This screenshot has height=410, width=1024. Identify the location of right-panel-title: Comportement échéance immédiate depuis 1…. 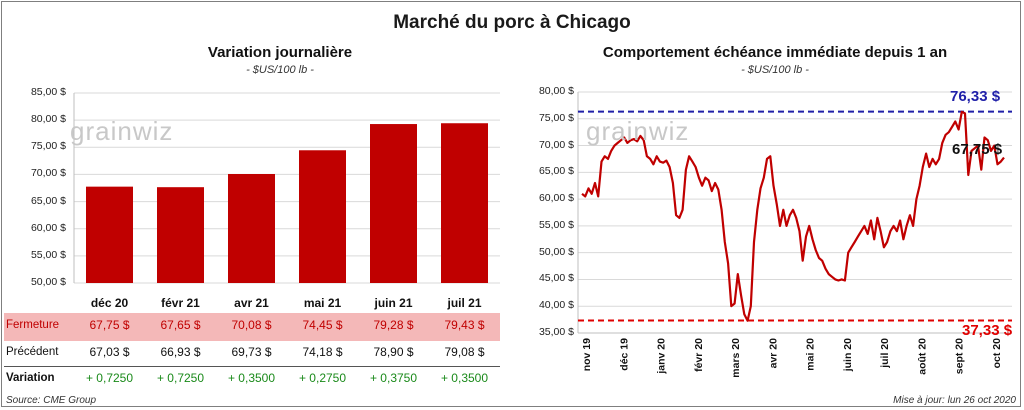
(775, 52).